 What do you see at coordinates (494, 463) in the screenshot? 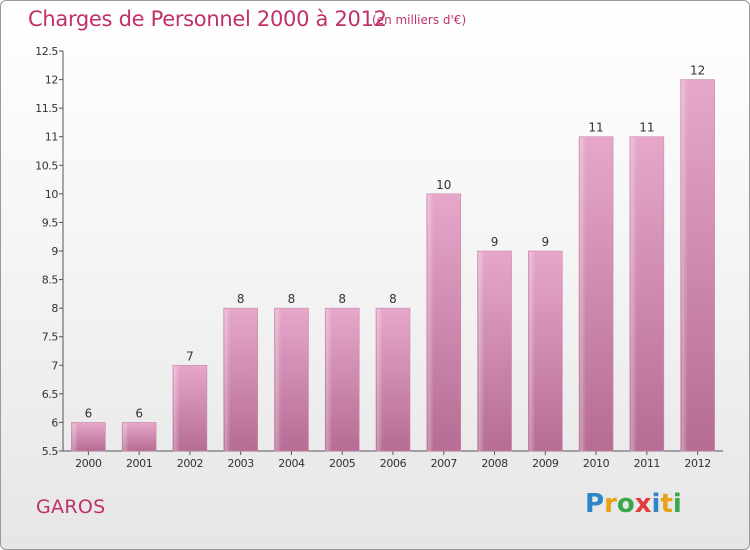
I see `x-tick-label: 2008` at bounding box center [494, 463].